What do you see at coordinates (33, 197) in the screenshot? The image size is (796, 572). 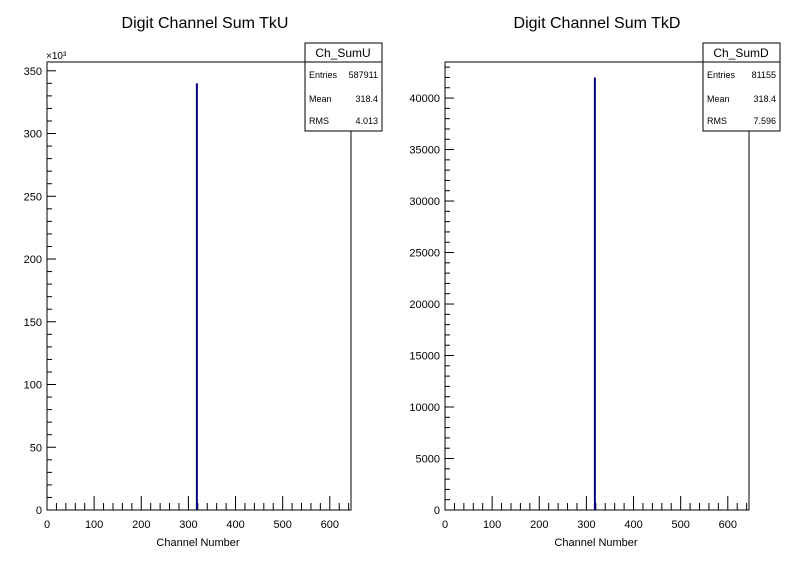 I see `y-tick-label: 250` at bounding box center [33, 197].